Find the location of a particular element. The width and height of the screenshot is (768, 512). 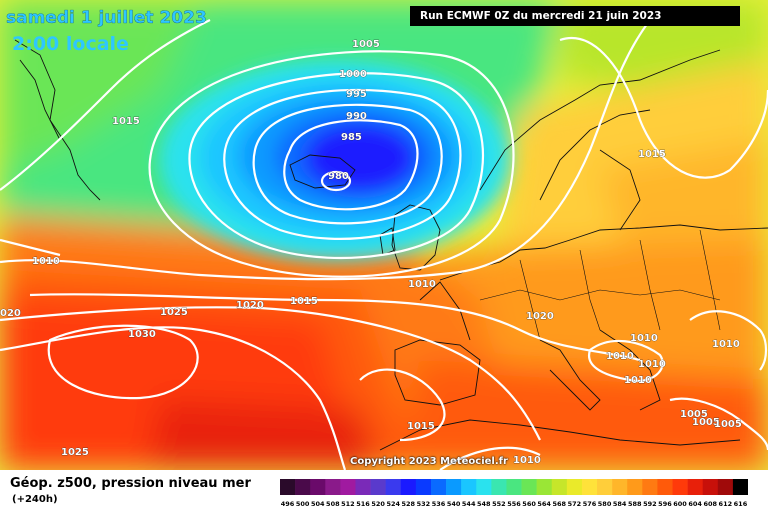

isobar-label-1005-east-3: 1005 is located at coordinates (728, 424).